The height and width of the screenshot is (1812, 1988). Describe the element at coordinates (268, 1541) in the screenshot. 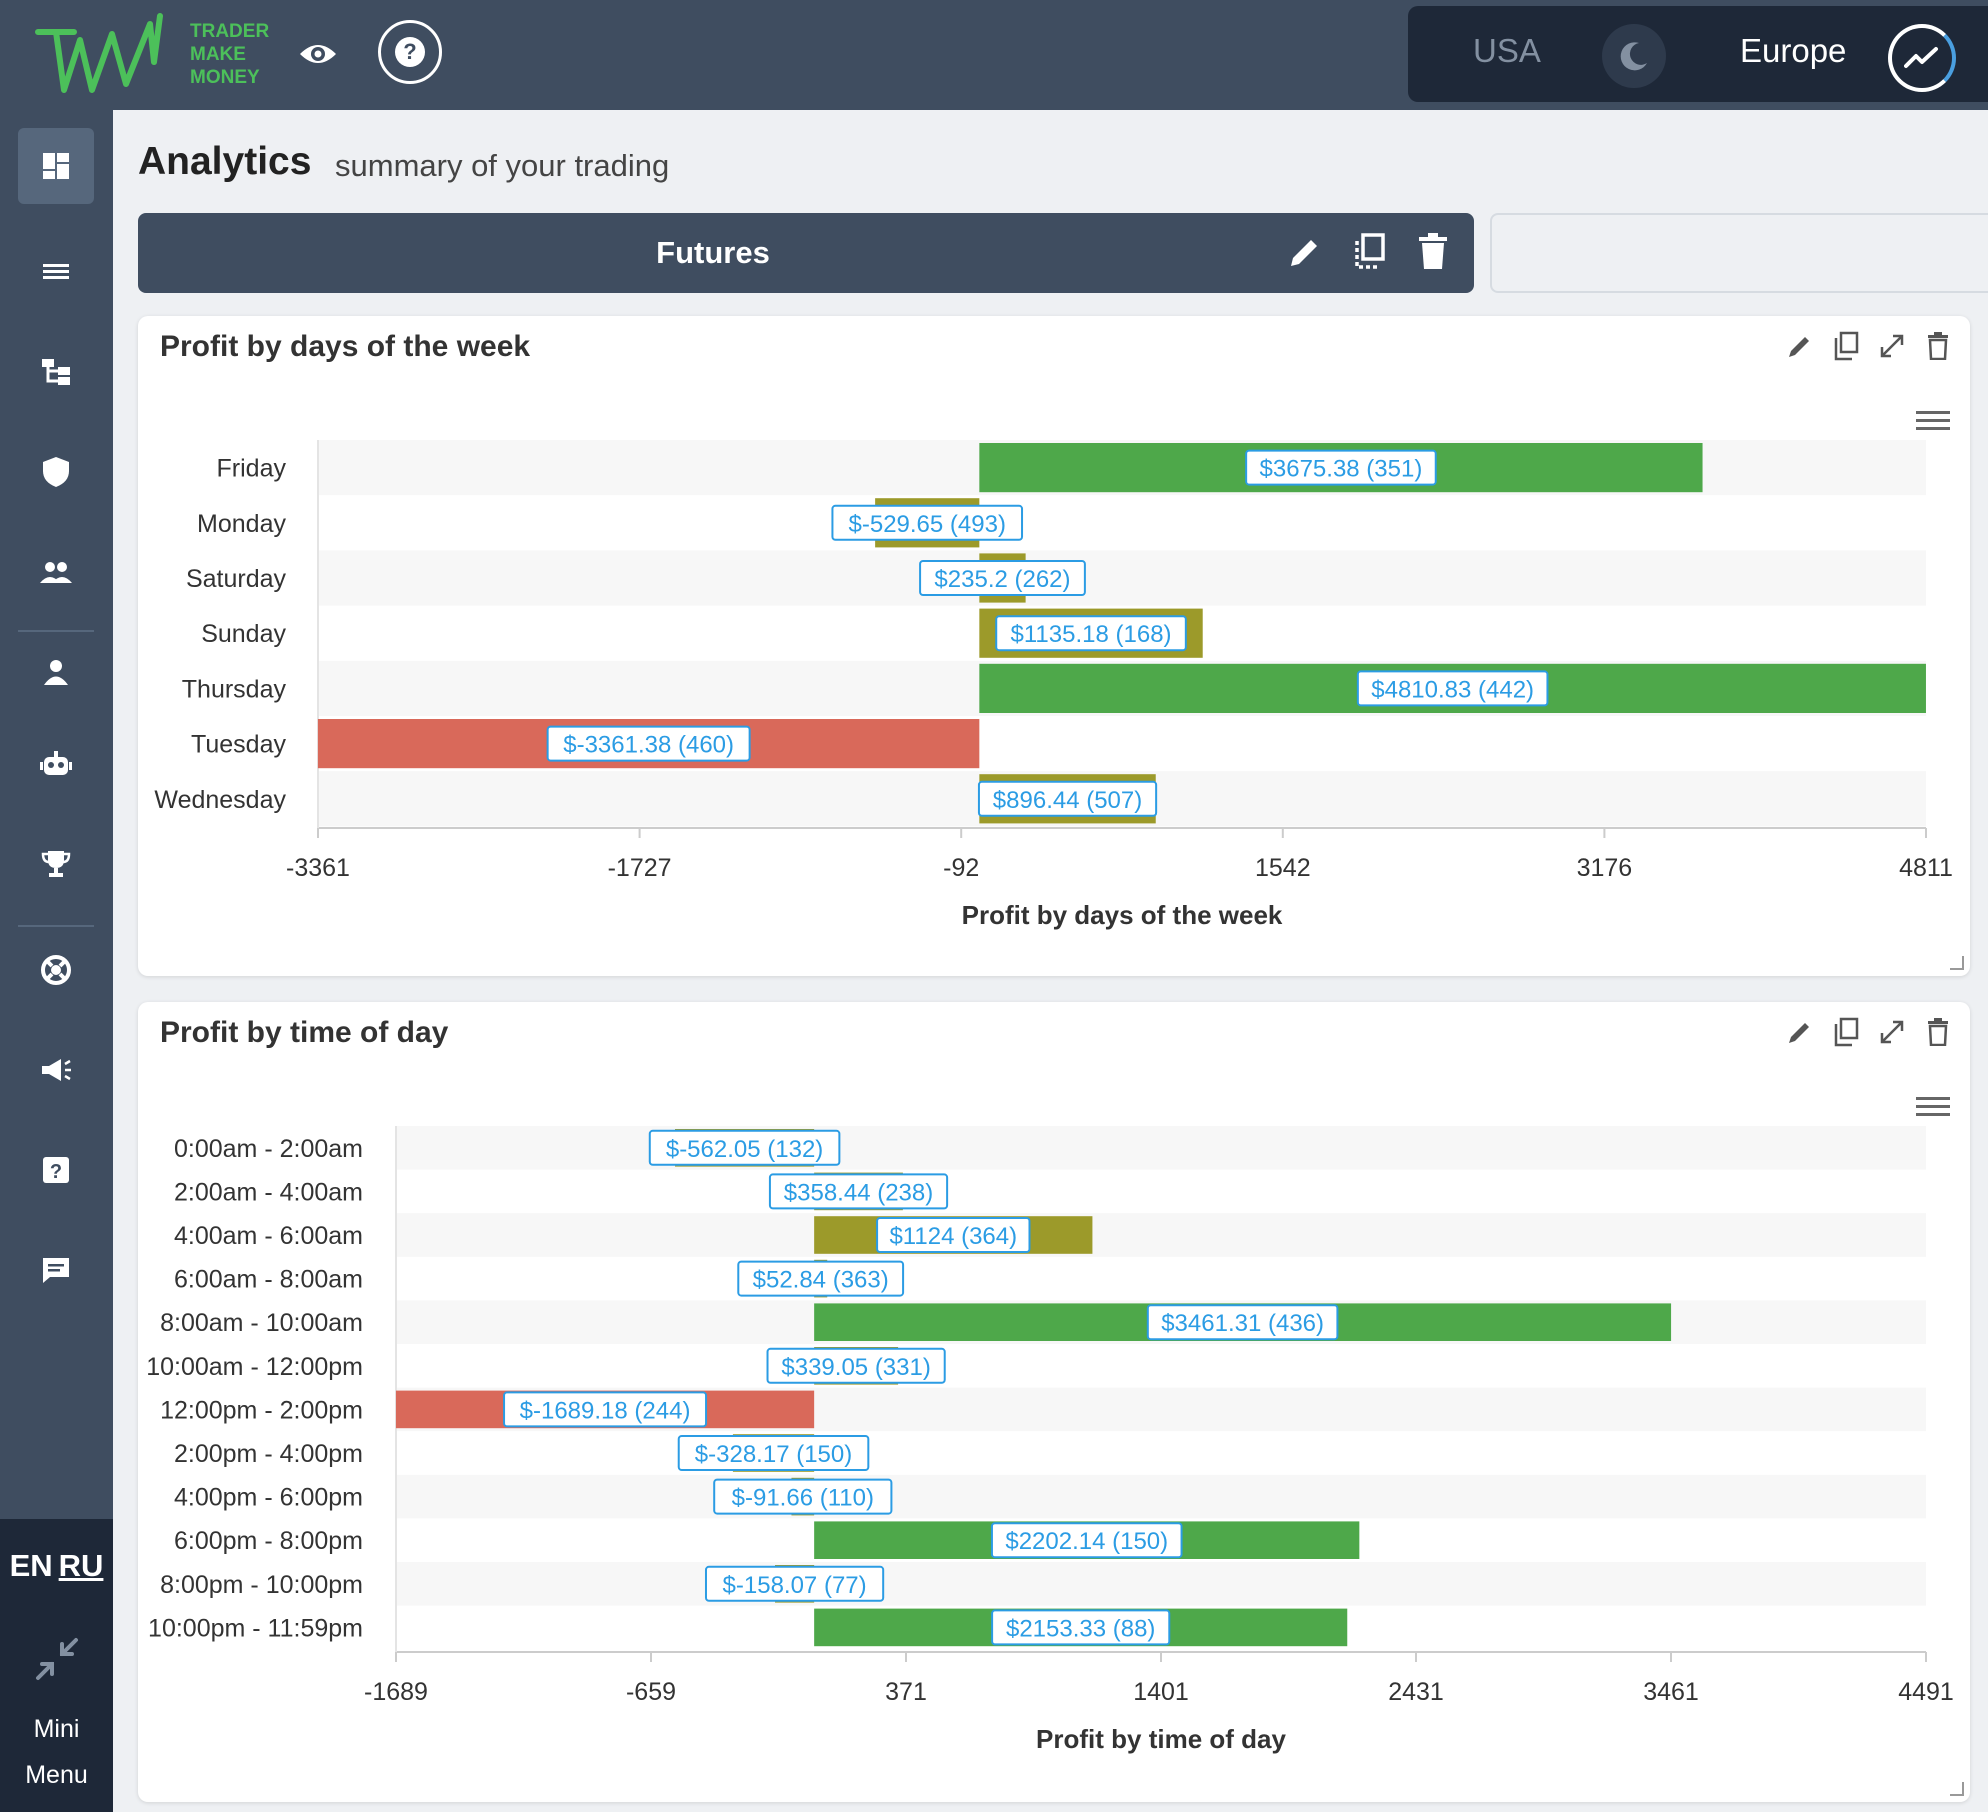

I see `category-label: 6:00pm - 8:00pm` at that location.